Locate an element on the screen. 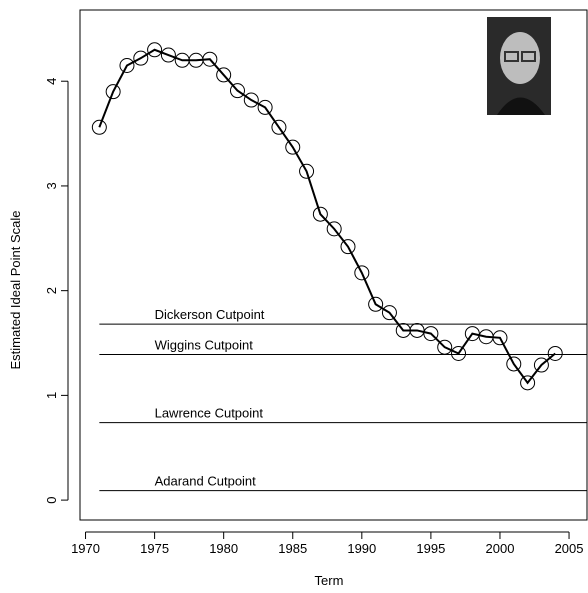 The height and width of the screenshot is (593, 588). x-tick-label: 1975 is located at coordinates (154, 548).